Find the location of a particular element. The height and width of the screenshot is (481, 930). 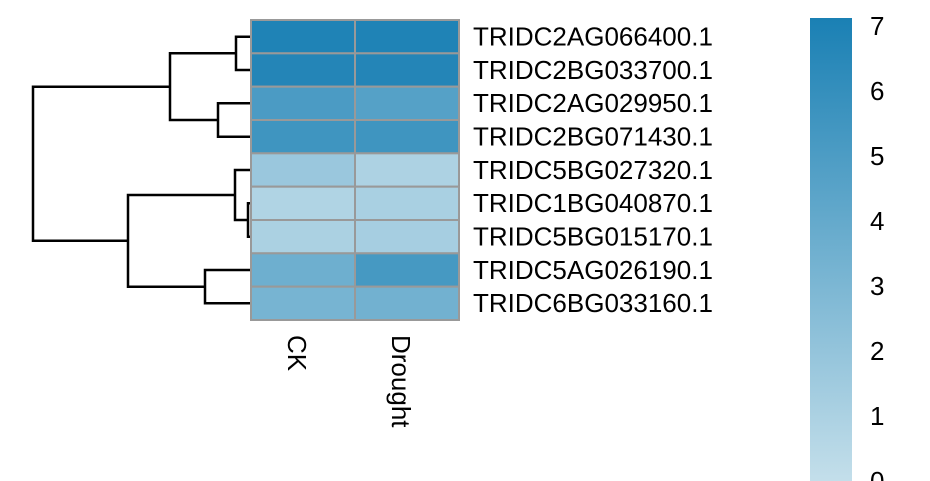

colorbar-tick-label: 0 is located at coordinates (877, 473).